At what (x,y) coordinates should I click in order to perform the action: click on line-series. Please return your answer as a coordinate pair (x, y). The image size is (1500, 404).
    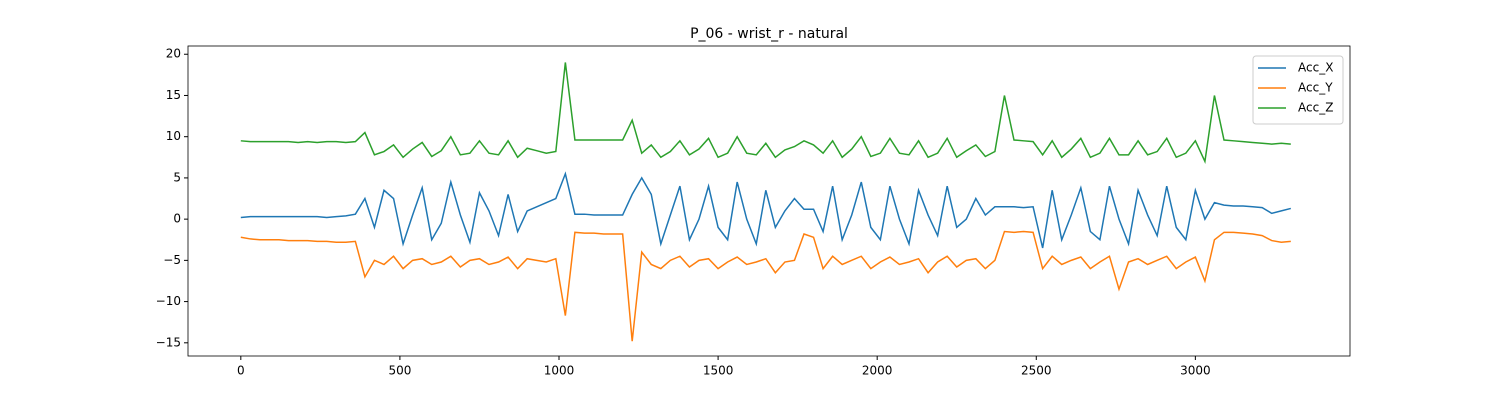
    Looking at the image, I should click on (766, 210).